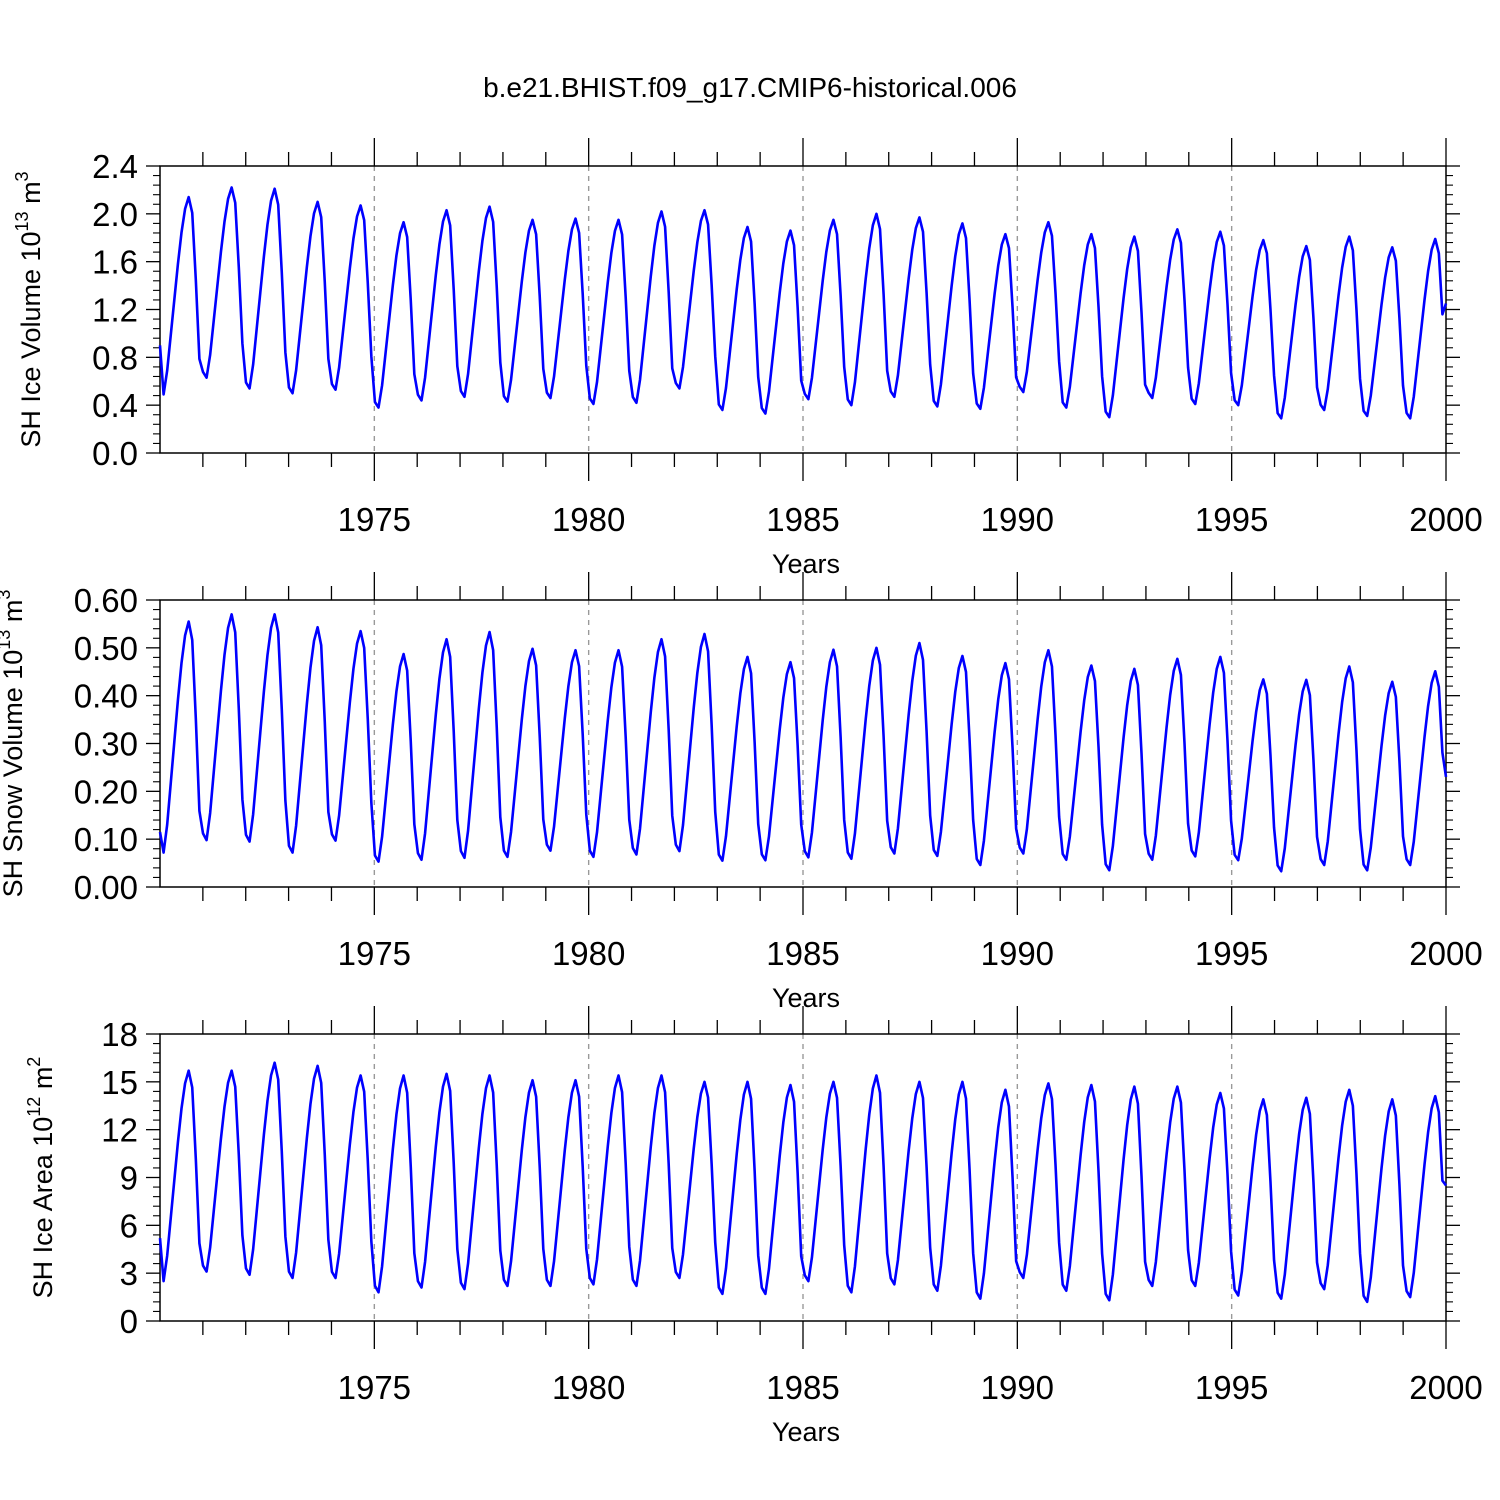 The height and width of the screenshot is (1500, 1500). What do you see at coordinates (106, 696) in the screenshot?
I see `y-tick-label: 0.40` at bounding box center [106, 696].